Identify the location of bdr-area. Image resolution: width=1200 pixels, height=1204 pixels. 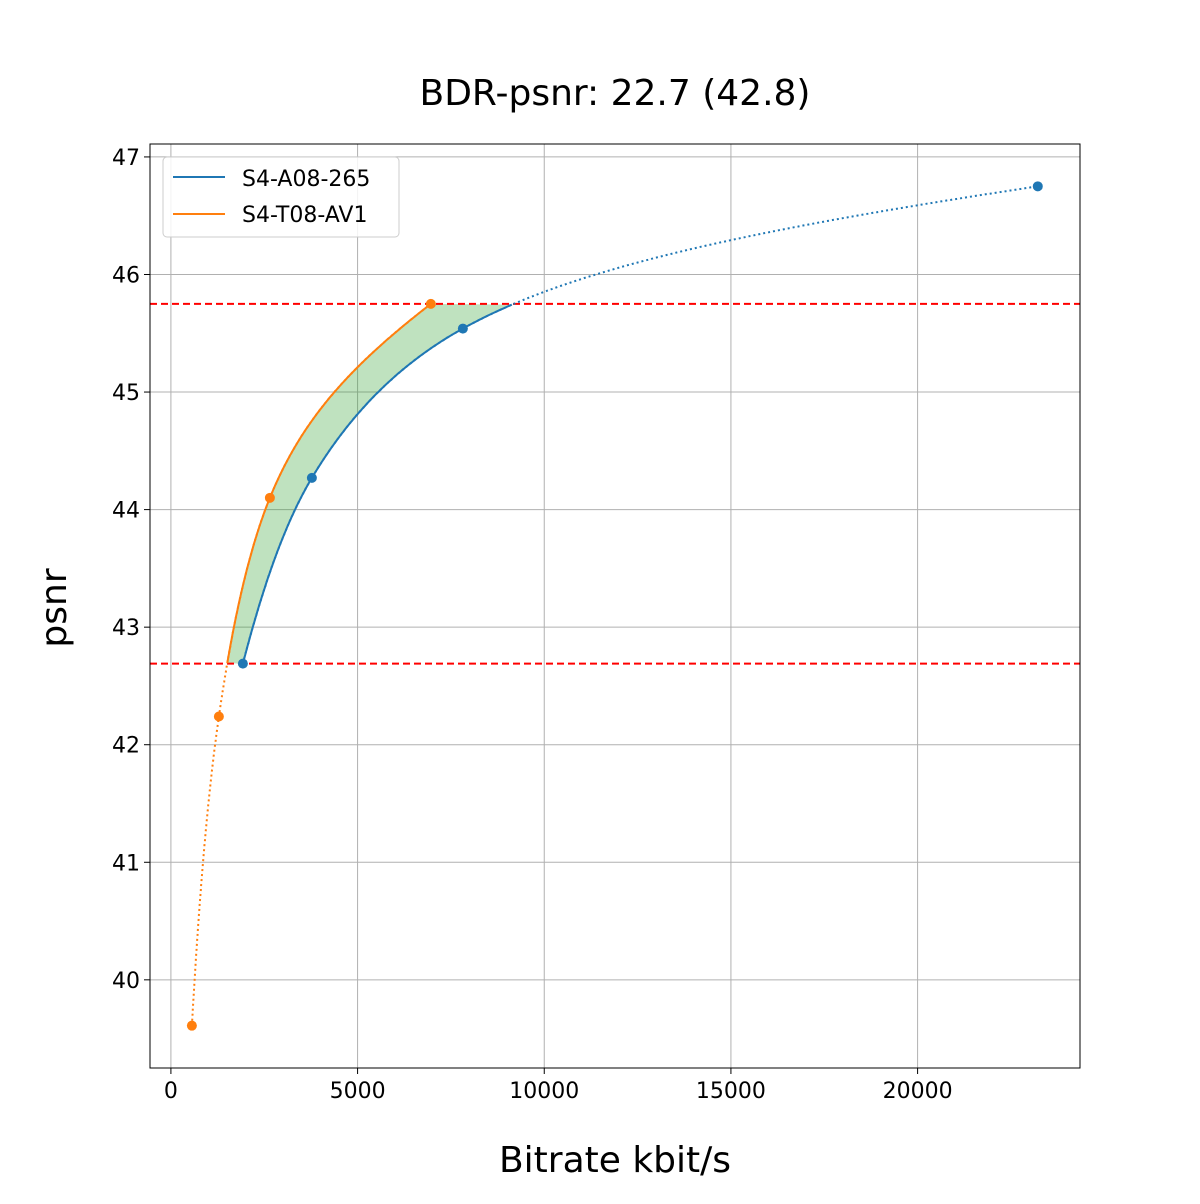
(369, 483).